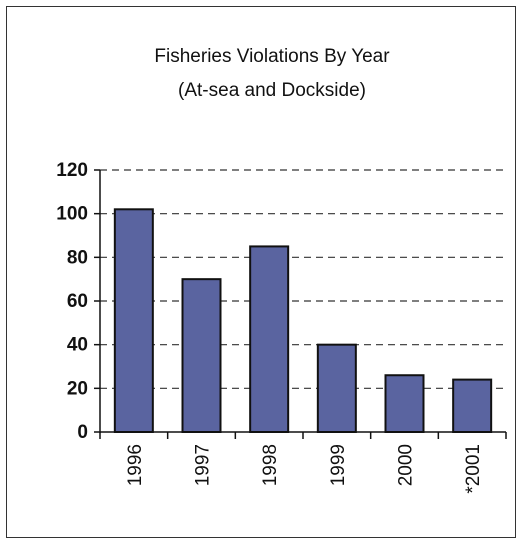  What do you see at coordinates (270, 465) in the screenshot?
I see `x-tick-label-1998: 1998` at bounding box center [270, 465].